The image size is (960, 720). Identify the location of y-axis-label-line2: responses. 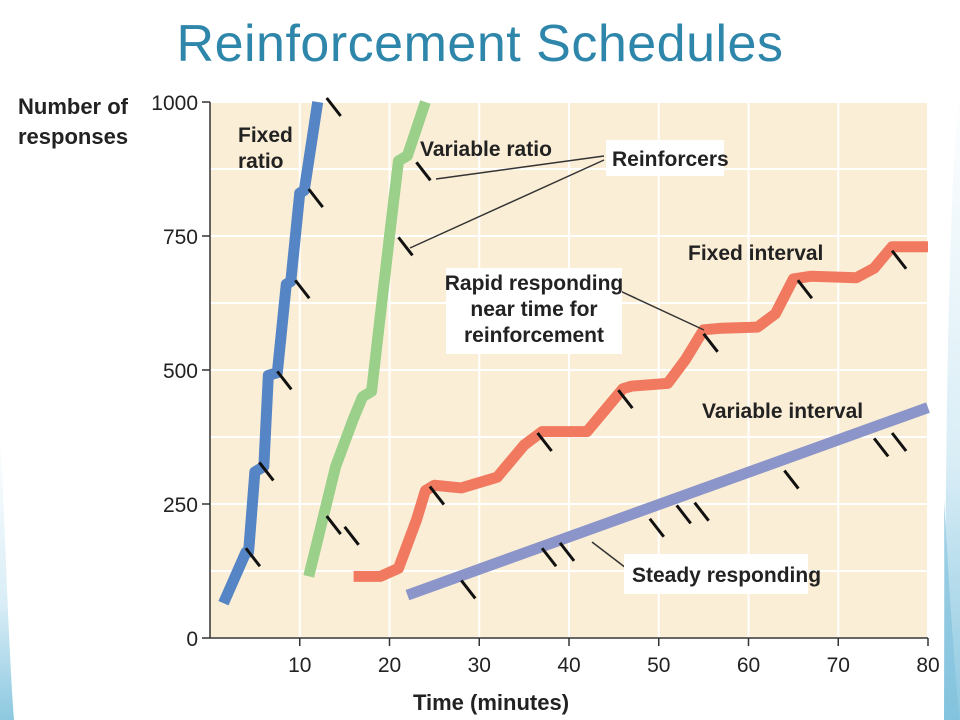
(73, 136).